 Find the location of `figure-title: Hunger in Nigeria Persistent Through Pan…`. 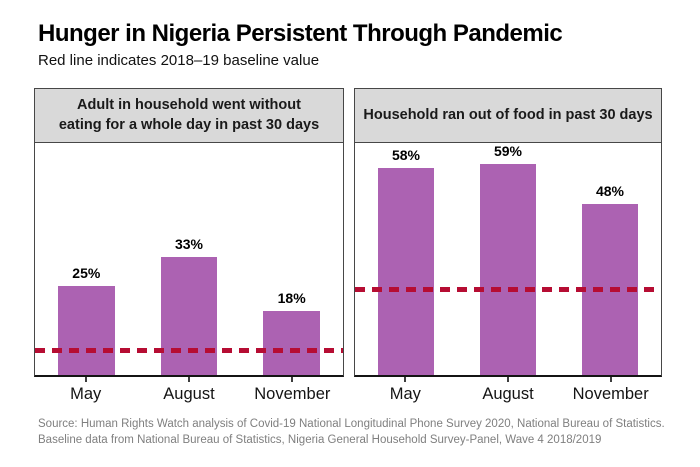

figure-title: Hunger in Nigeria Persistent Through Pan… is located at coordinates (300, 33).